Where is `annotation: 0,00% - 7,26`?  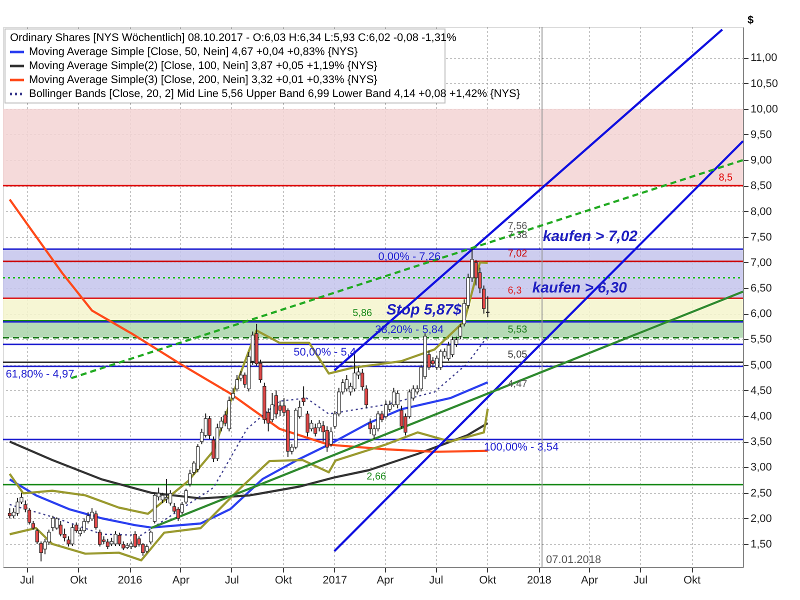
annotation: 0,00% - 7,26 is located at coordinates (409, 257).